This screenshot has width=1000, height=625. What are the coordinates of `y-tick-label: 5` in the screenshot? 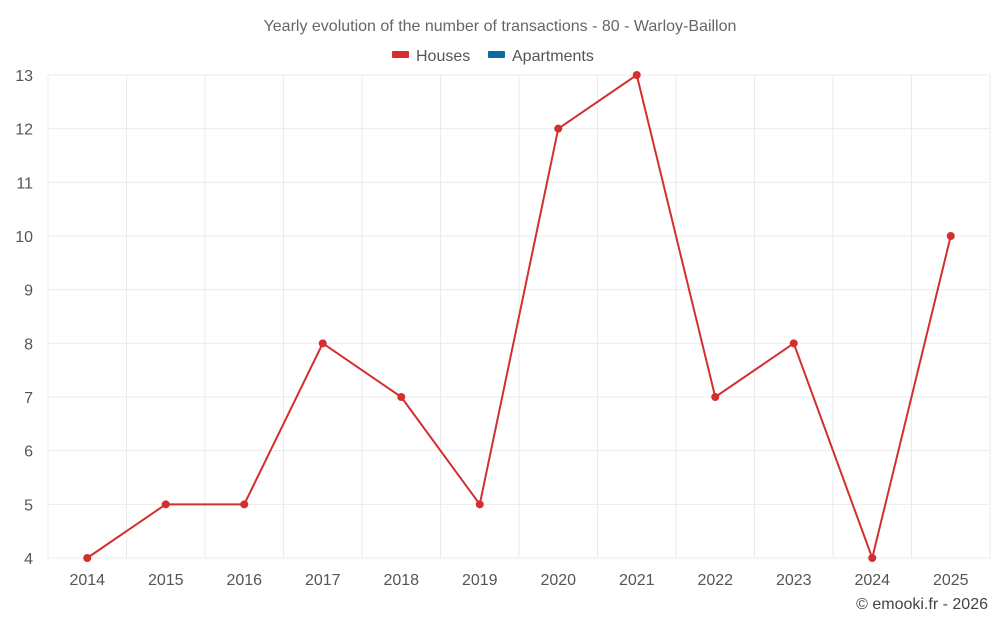 It's located at (28, 505).